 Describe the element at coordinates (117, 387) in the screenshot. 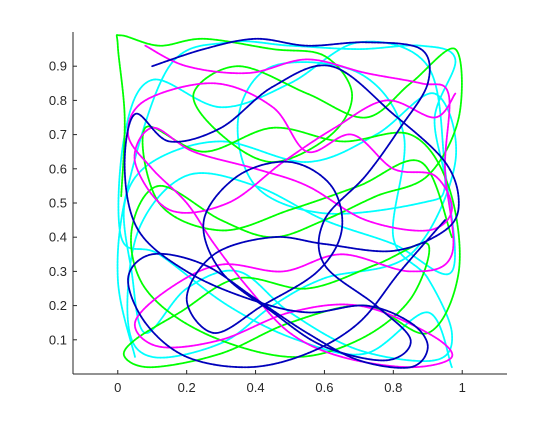

I see `x-tick-label: 0` at that location.